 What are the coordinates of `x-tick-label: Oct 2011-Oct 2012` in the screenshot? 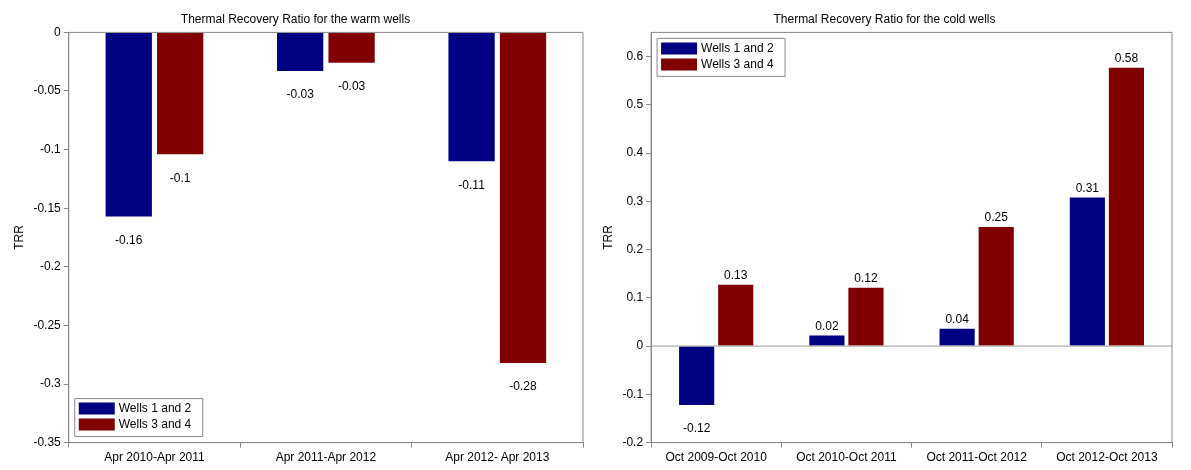 It's located at (977, 457).